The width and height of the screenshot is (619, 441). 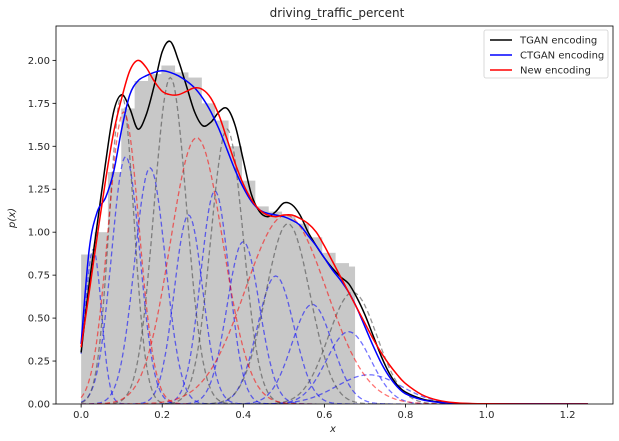 I want to click on y-tick-label-7: 1.75, so click(x=39, y=104).